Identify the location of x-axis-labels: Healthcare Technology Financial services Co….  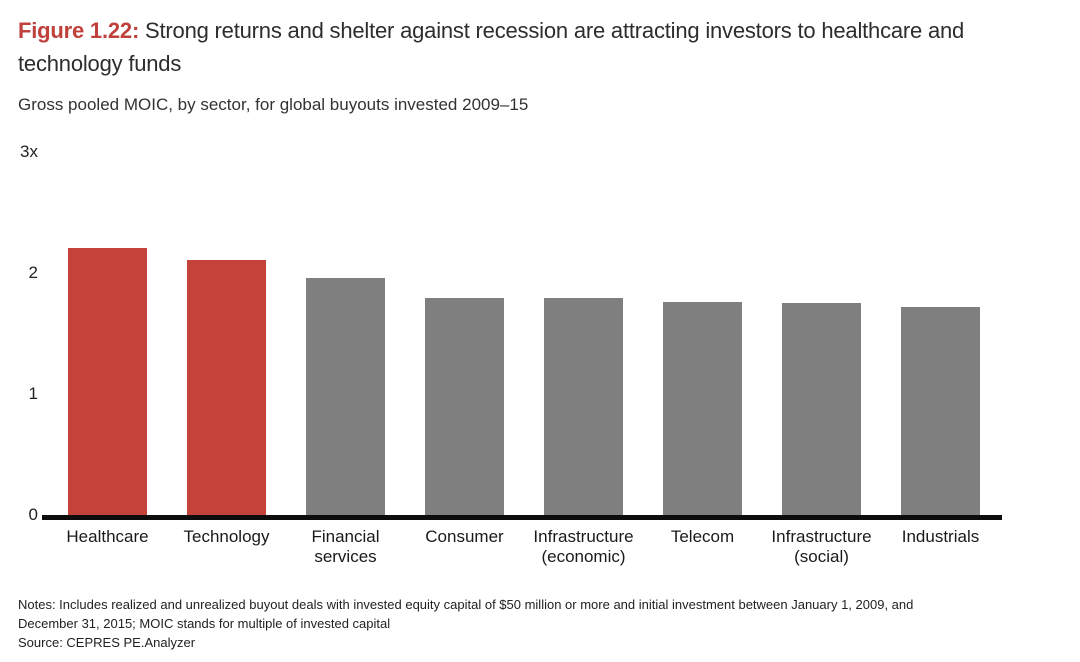
(524, 547).